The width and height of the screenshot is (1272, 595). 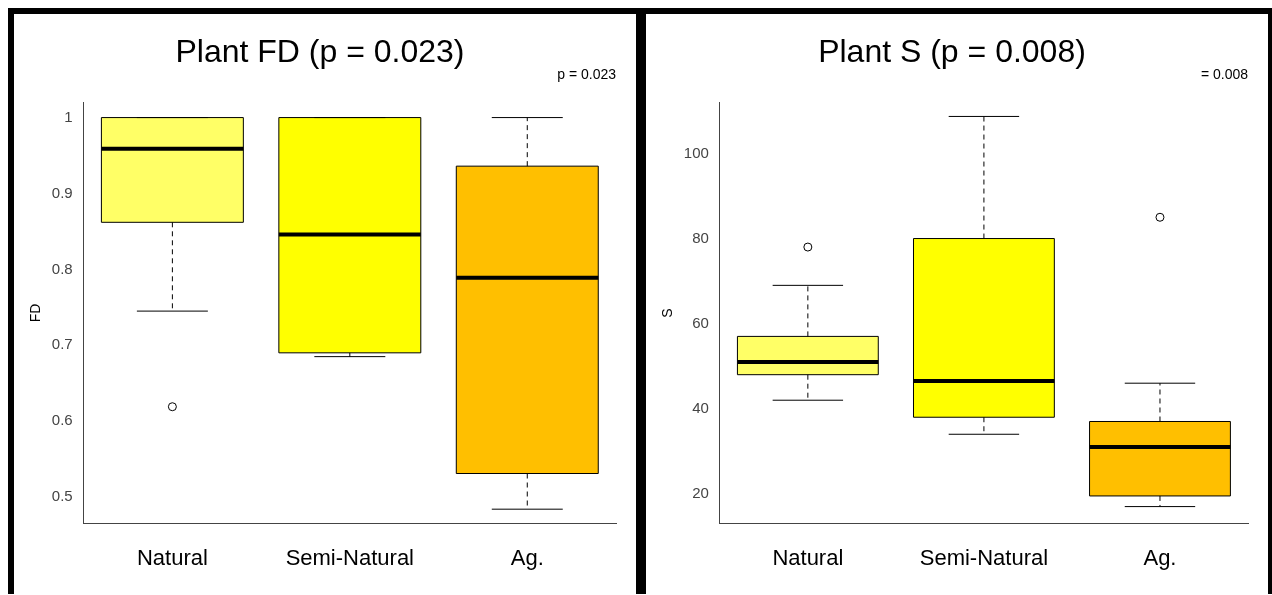 What do you see at coordinates (952, 51) in the screenshot?
I see `chart-title: Plant S (p = 0.008)` at bounding box center [952, 51].